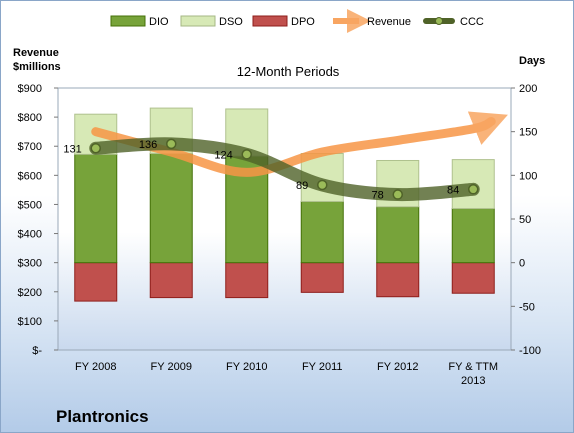 This screenshot has width=574, height=433. I want to click on category-label: FY 2012, so click(397, 367).